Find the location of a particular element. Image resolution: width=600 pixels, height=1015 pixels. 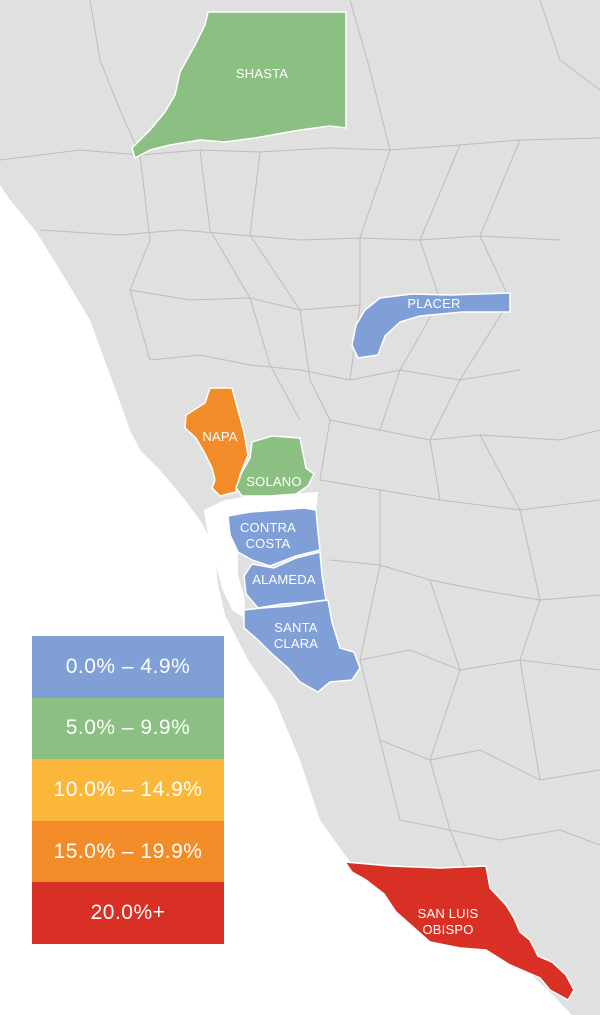

legend-item-0-4.9: 0.0% – 4.9% is located at coordinates (128, 667).